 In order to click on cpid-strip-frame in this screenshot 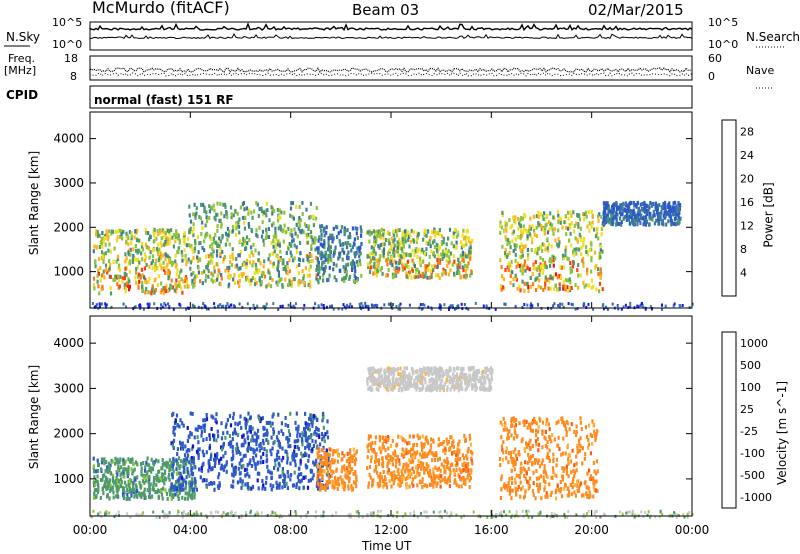, I will do `click(391, 97)`.